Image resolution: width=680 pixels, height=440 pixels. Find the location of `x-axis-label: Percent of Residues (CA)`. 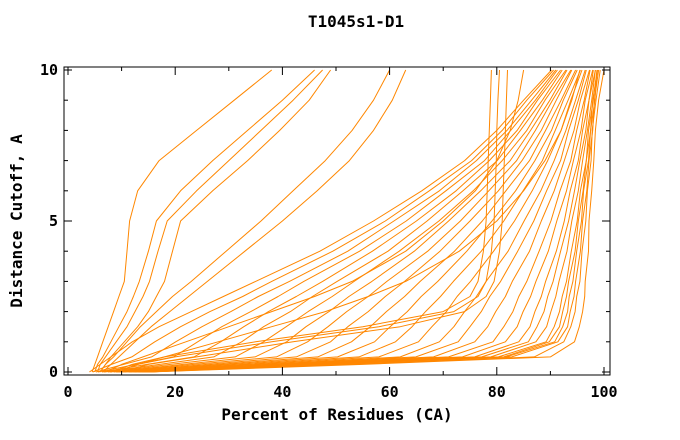

x-axis-label: Percent of Residues (CA) is located at coordinates (336, 414).